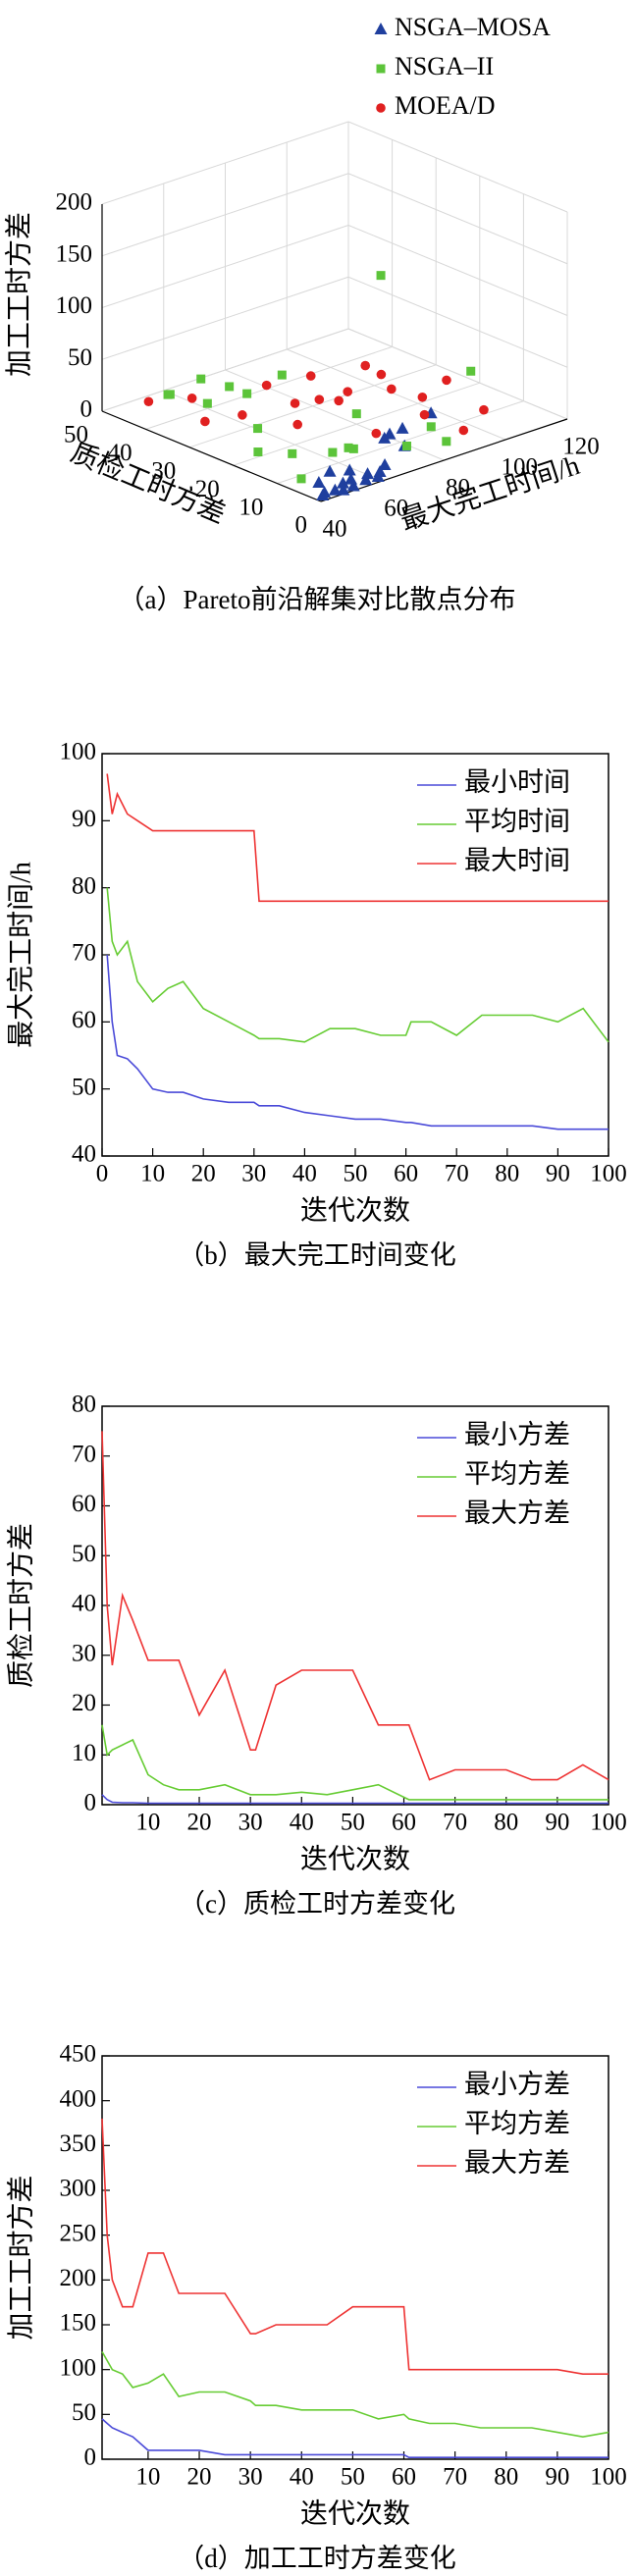 The width and height of the screenshot is (635, 2576). Describe the element at coordinates (78, 2143) in the screenshot. I see `y-tick-label: 350` at that location.